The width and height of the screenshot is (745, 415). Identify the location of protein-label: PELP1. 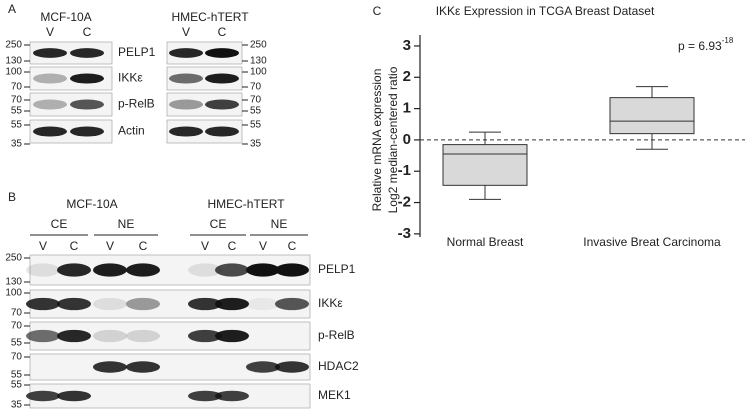
(137, 52).